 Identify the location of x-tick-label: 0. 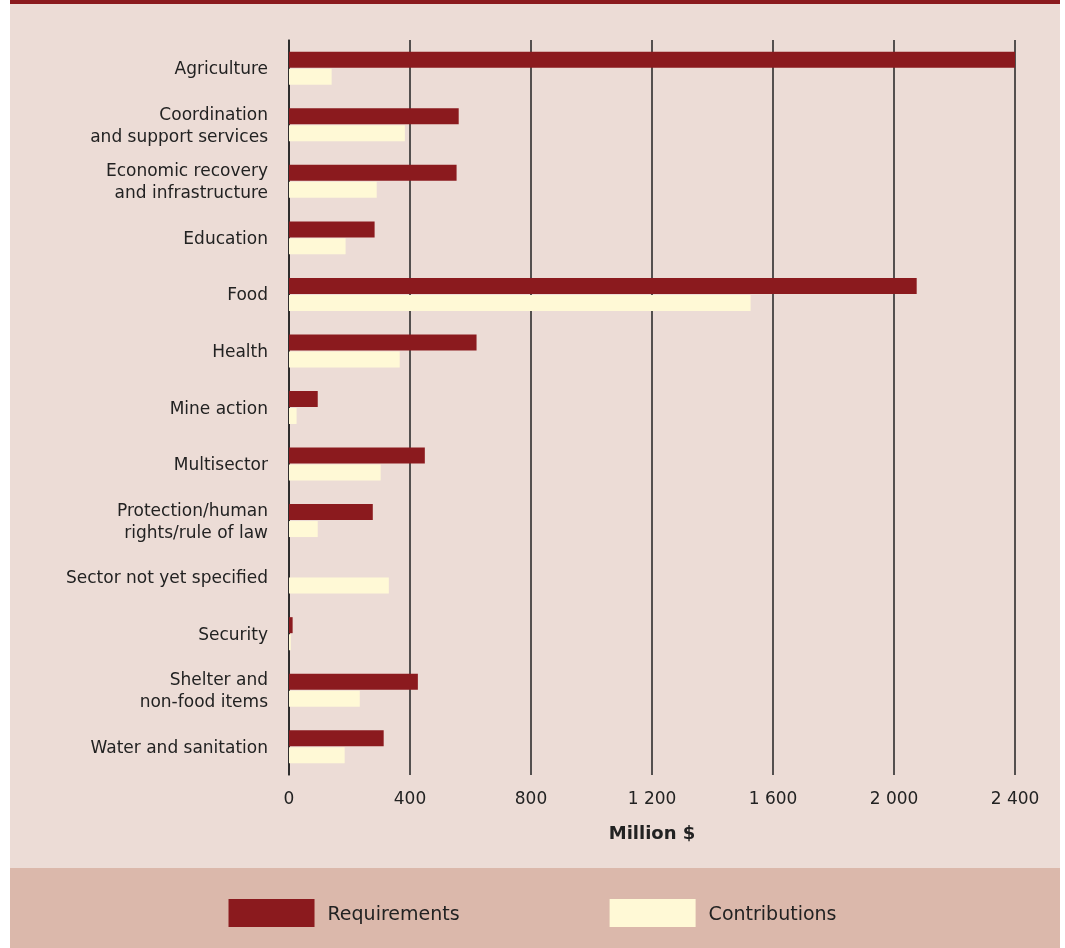
(289, 797).